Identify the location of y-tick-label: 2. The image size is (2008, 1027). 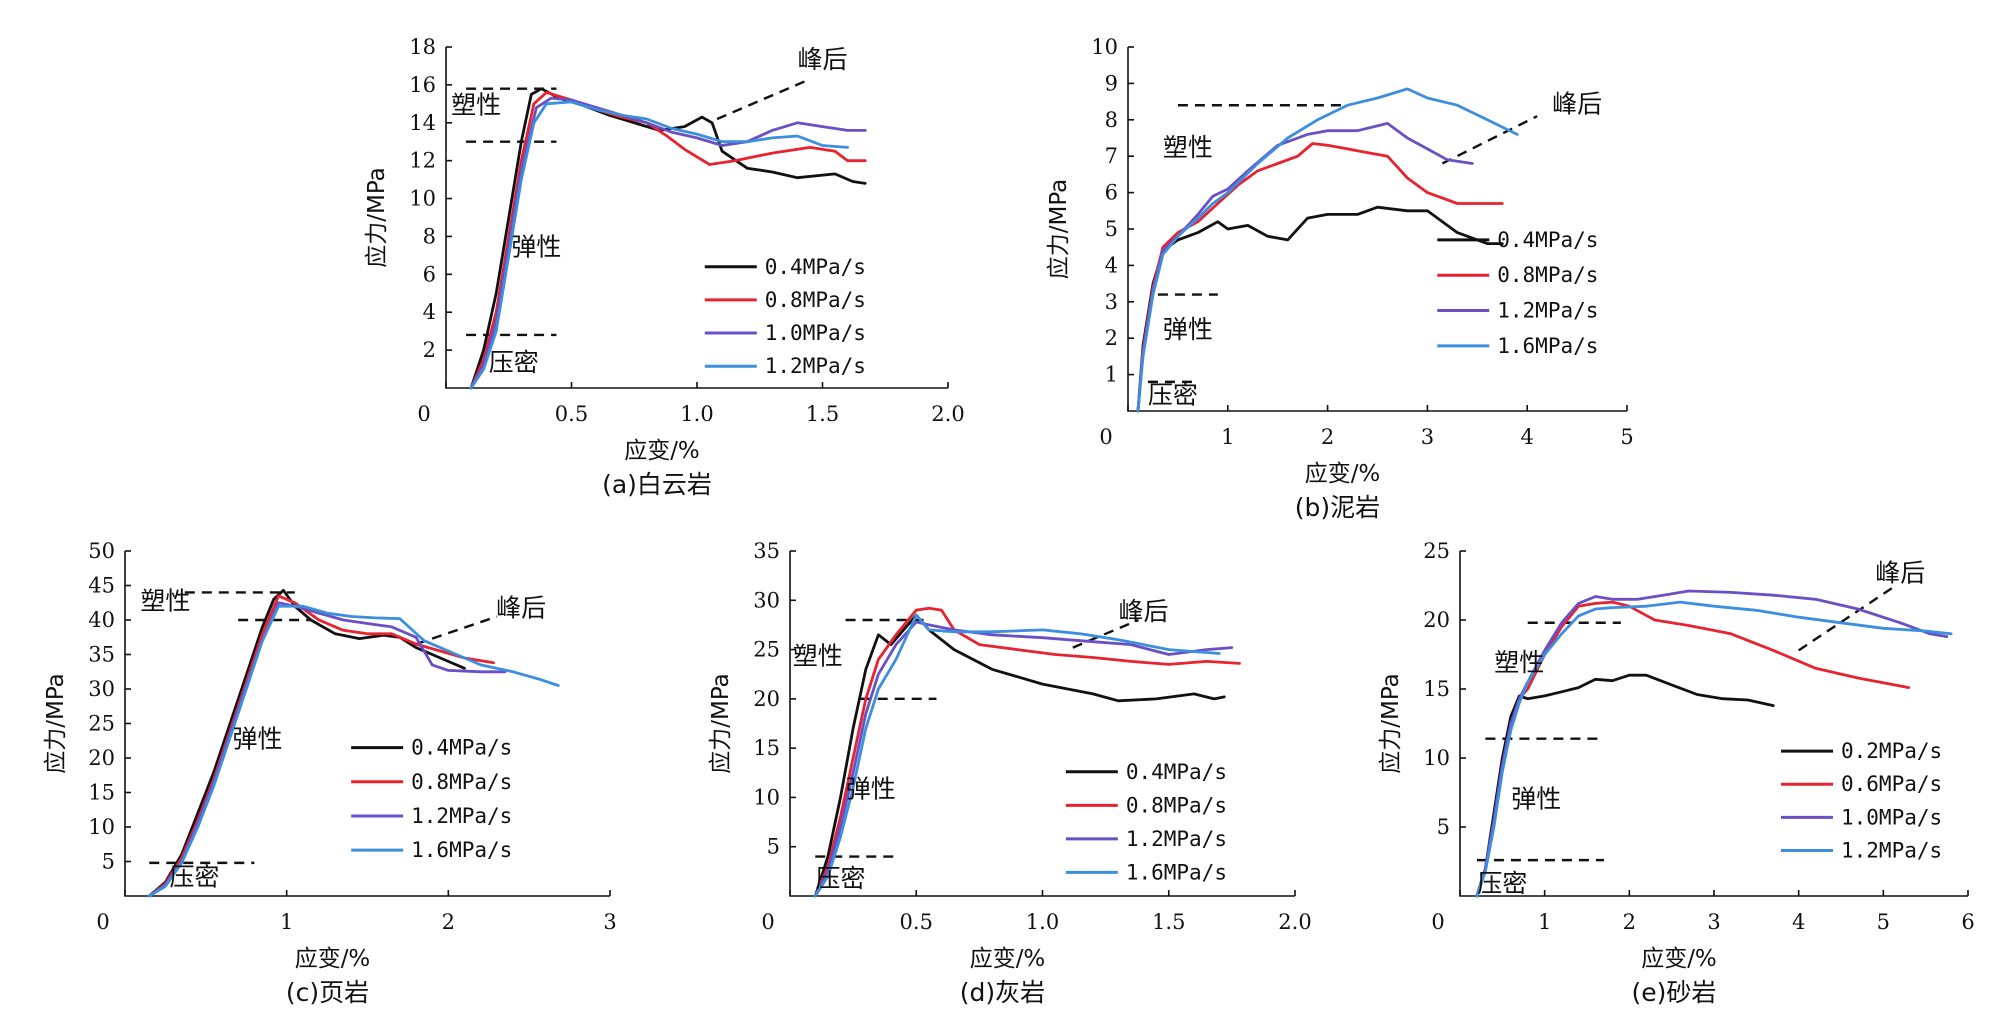
(1111, 338).